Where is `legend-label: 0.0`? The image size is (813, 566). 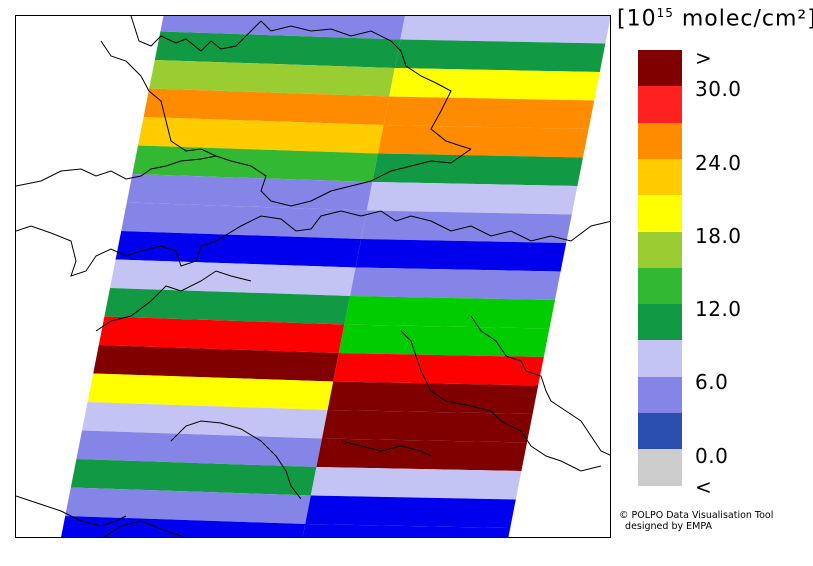 legend-label: 0.0 is located at coordinates (712, 456).